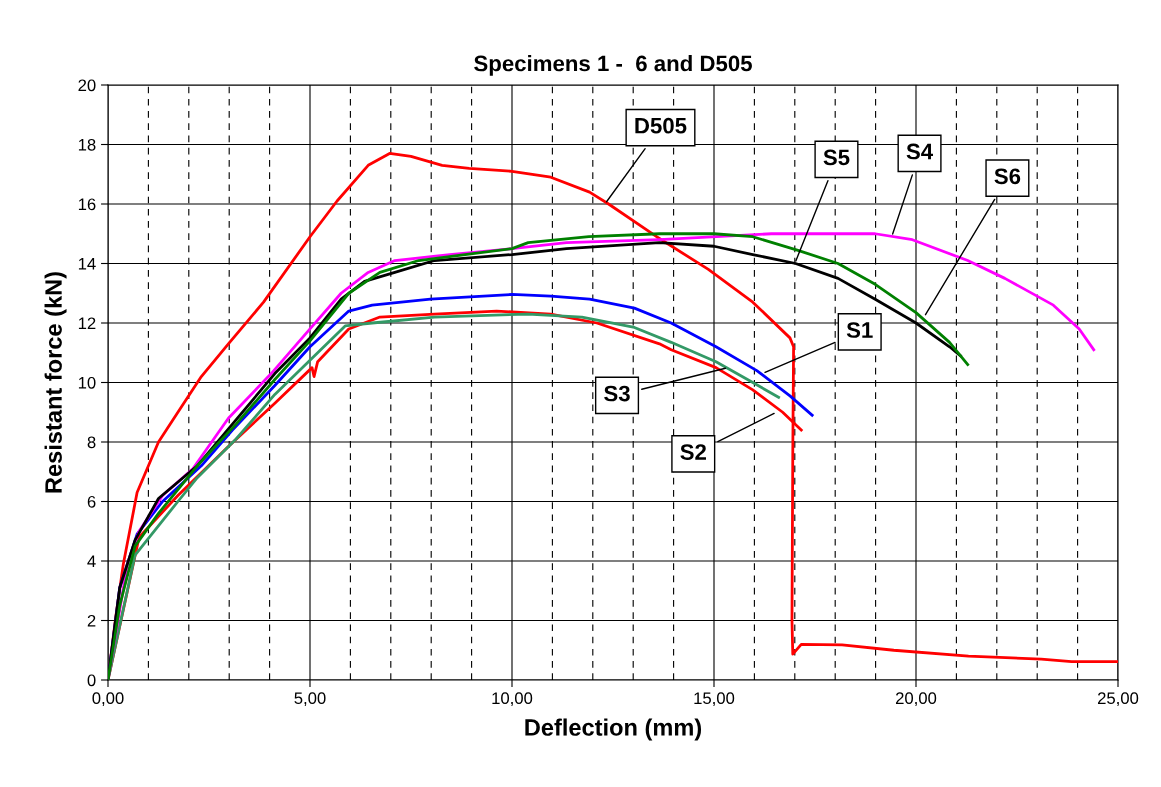 Image resolution: width=1161 pixels, height=787 pixels. I want to click on y-tick-label: 6, so click(91, 501).